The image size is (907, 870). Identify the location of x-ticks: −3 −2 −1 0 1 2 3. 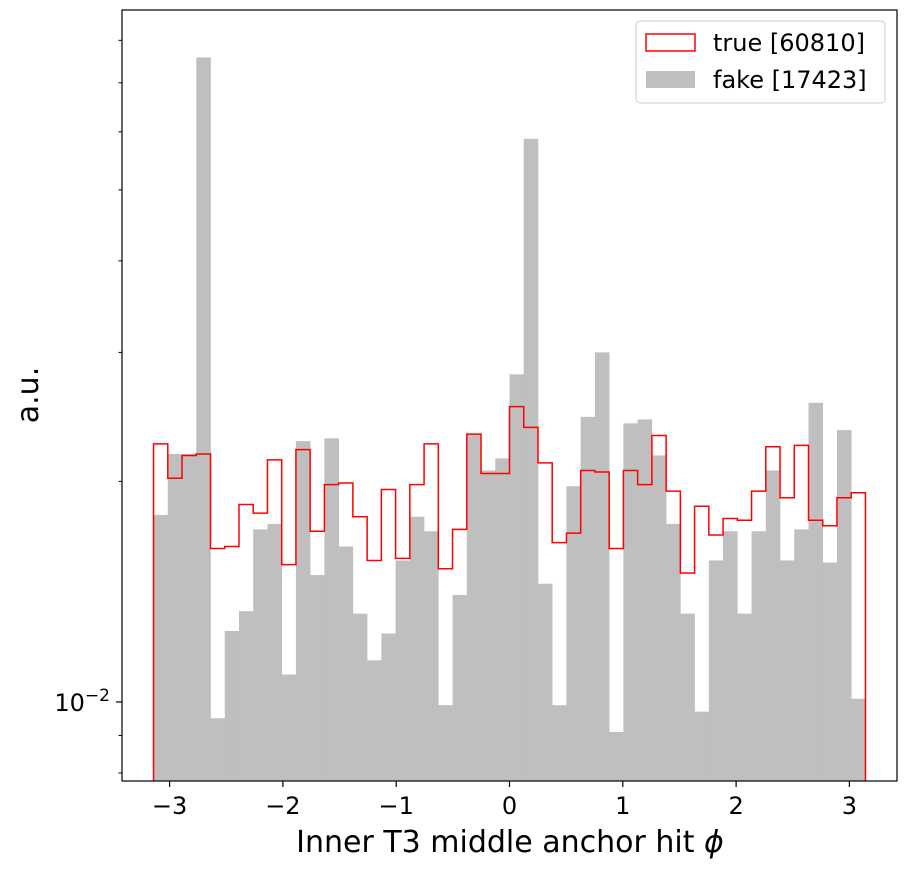
(504, 800).